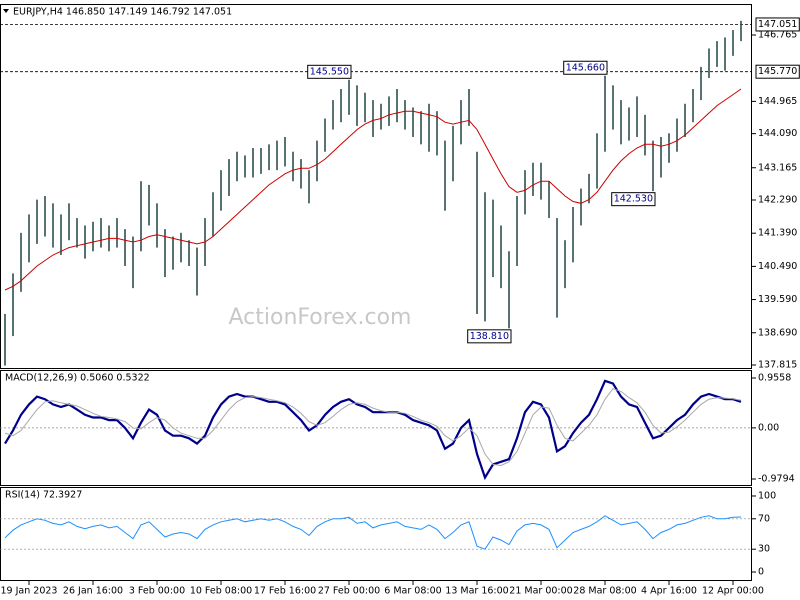 Image resolution: width=800 pixels, height=600 pixels. Describe the element at coordinates (777, 332) in the screenshot. I see `y-tick-label: 138.690` at that location.